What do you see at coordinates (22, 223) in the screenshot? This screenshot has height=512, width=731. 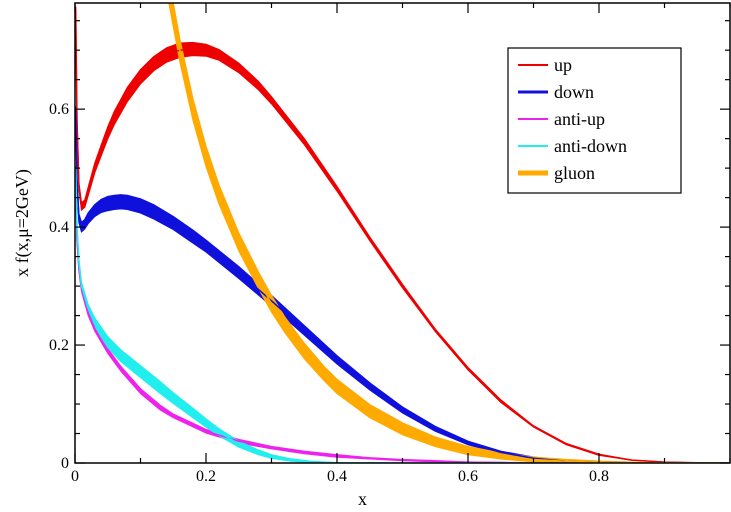 I see `y-axis-label: x f(x,μ=2GeV)` at bounding box center [22, 223].